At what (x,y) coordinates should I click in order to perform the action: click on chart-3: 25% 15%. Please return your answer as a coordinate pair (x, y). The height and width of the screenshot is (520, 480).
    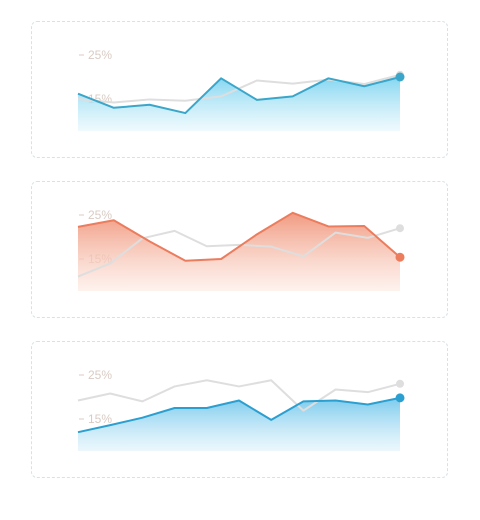
    Looking at the image, I should click on (241, 409).